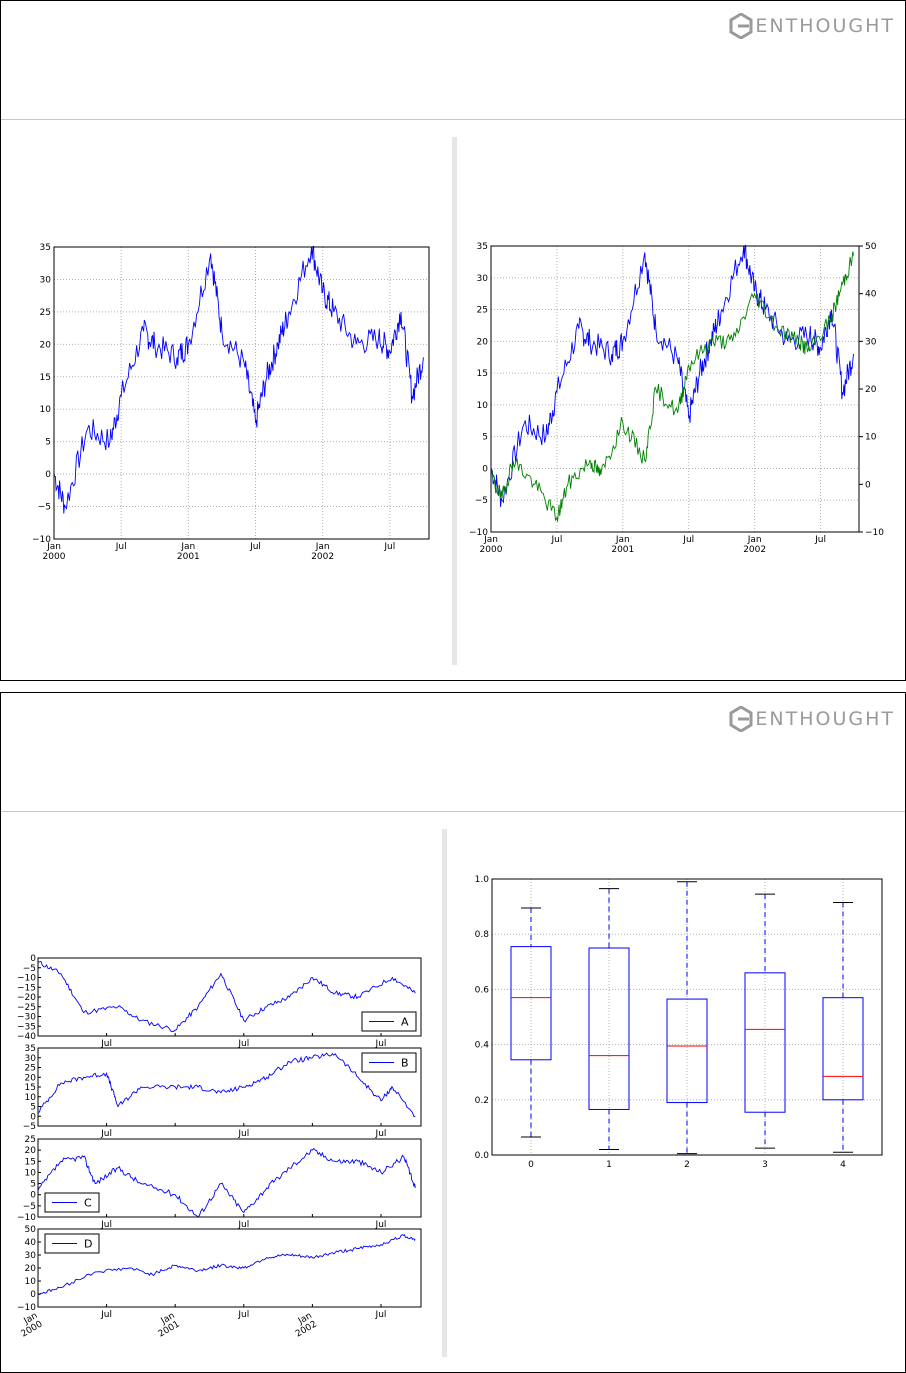 This screenshot has width=906, height=1373. I want to click on y-tick-label: 5, so click(33, 1108).